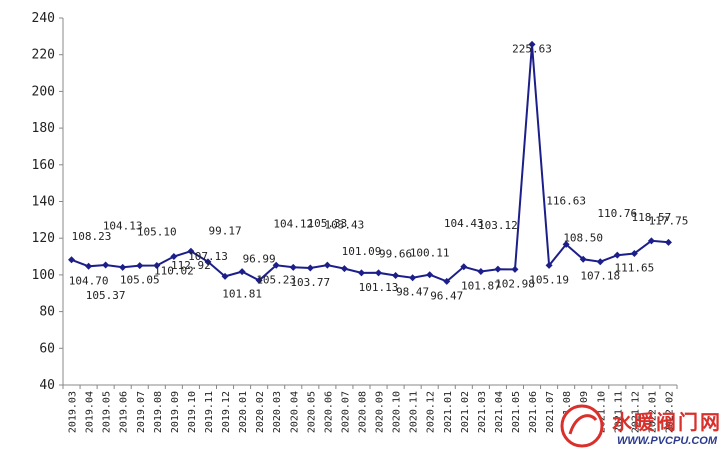 This screenshot has height=460, width=728. I want to click on watermark: 水暖阀门网 WWW.PVCPU.COM, so click(641, 426).